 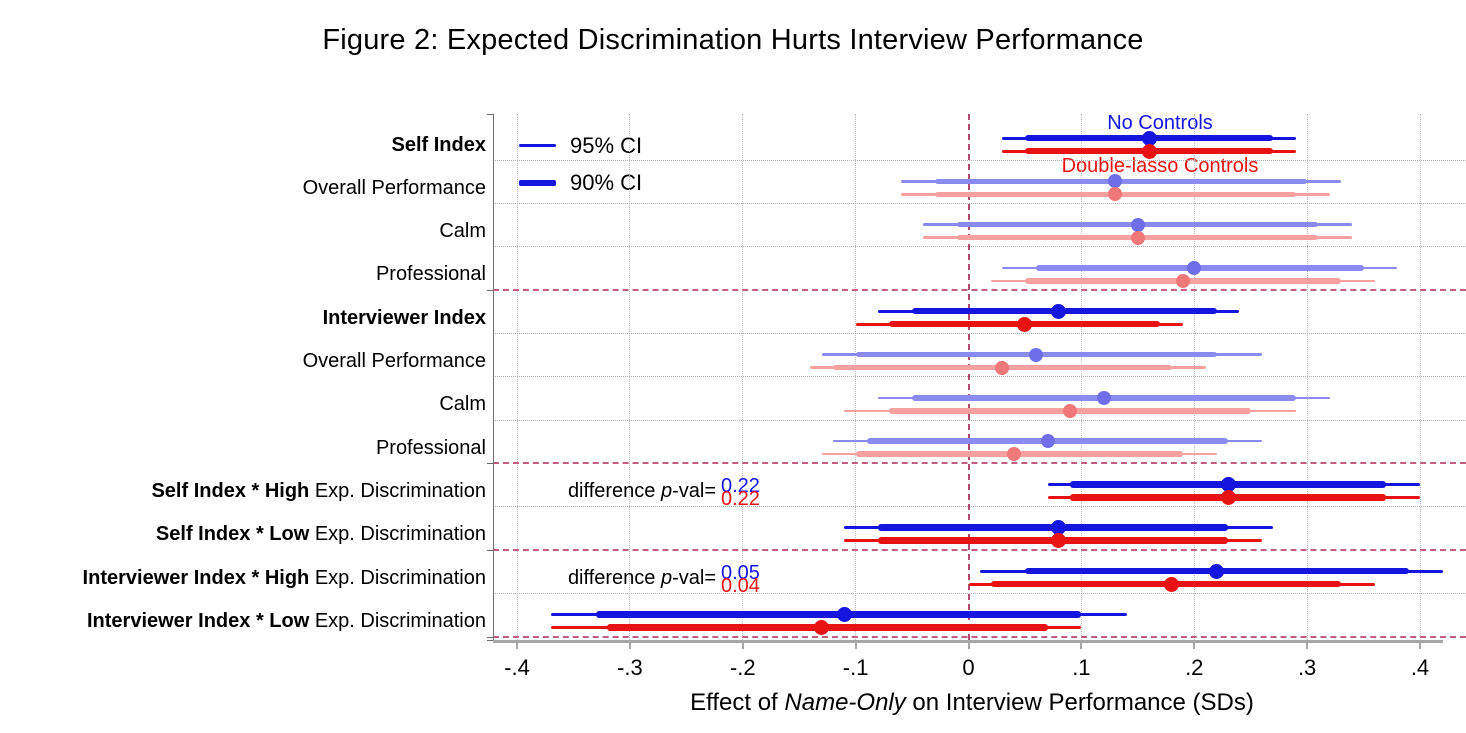 What do you see at coordinates (196, 577) in the screenshot?
I see `row-label-bold-10: Interviewer Index * High` at bounding box center [196, 577].